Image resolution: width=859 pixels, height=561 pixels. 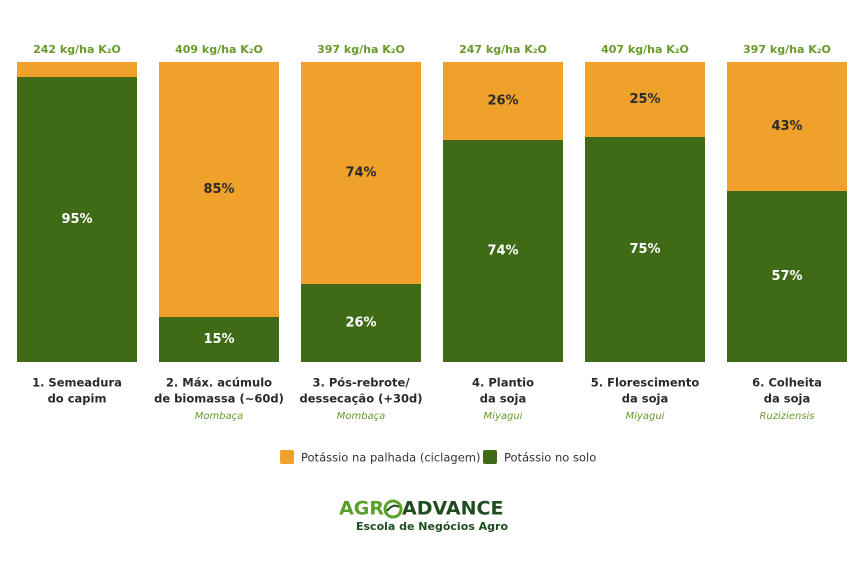 I want to click on total-label: 407 kg/ha K₂O, so click(x=645, y=49).